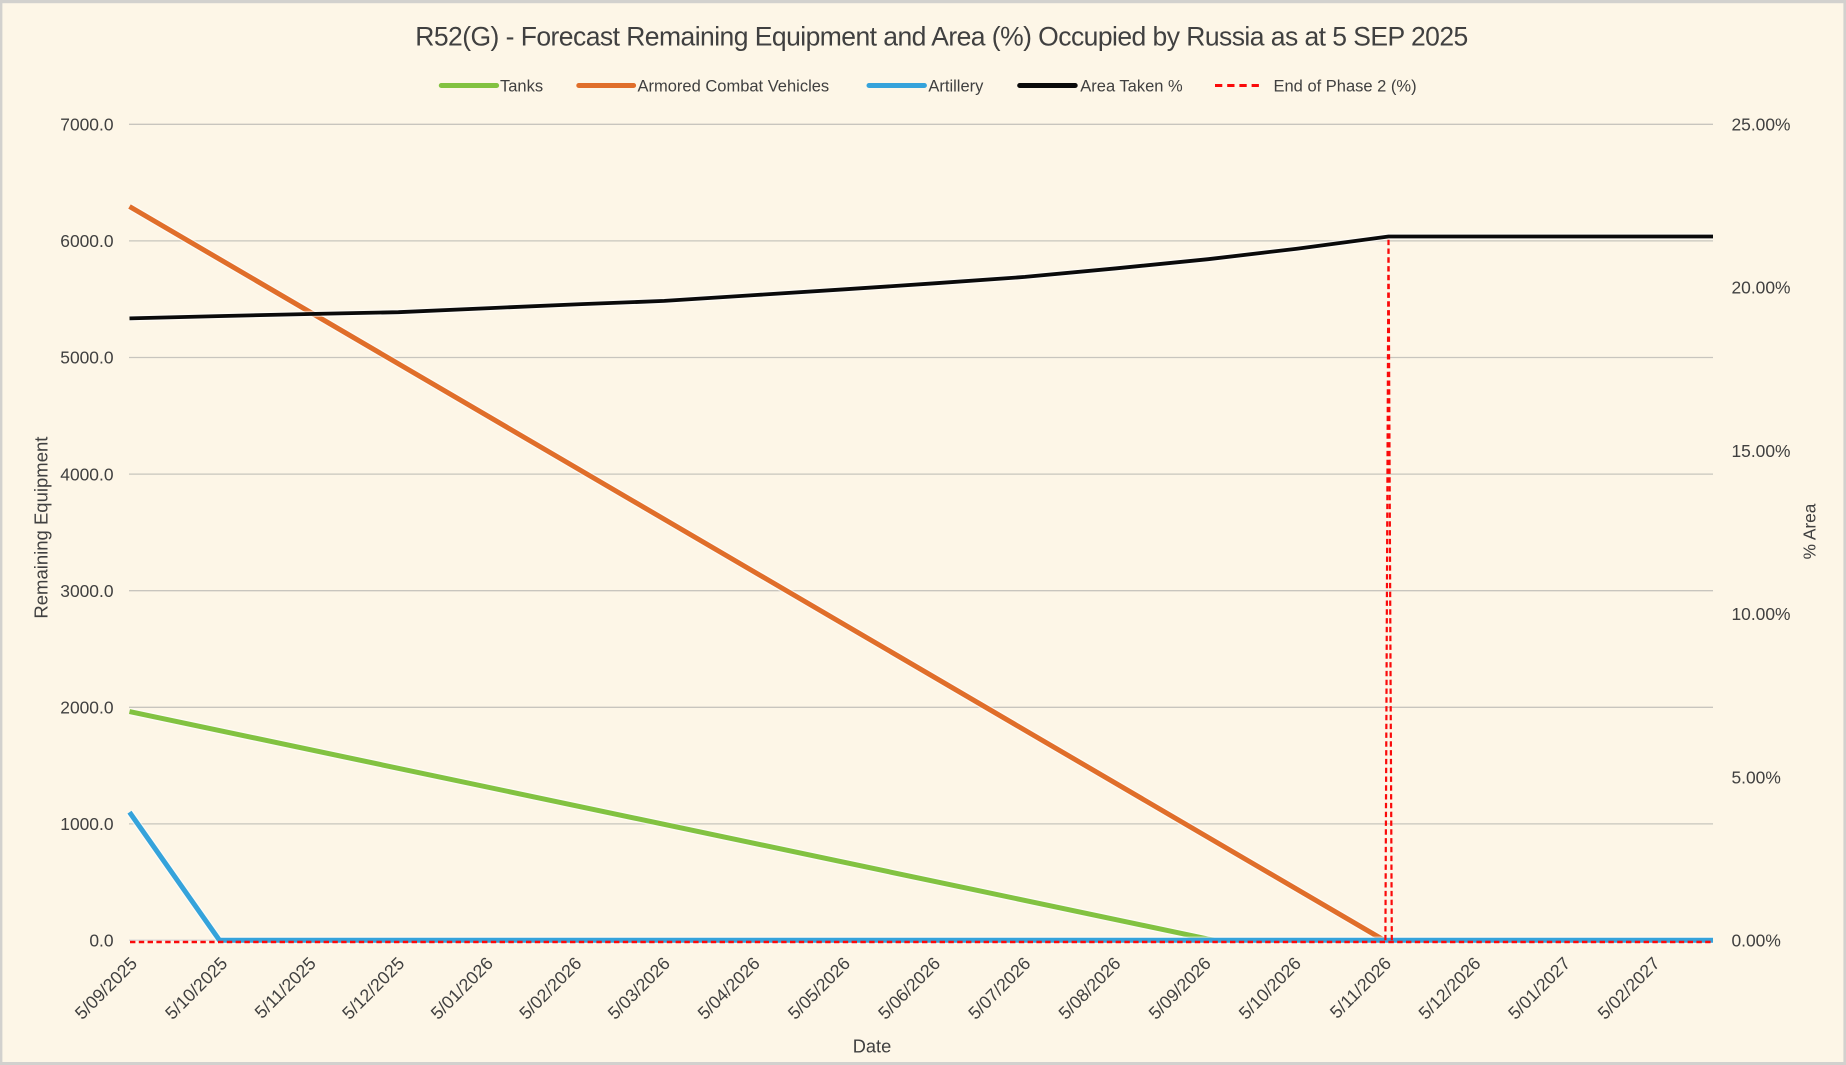 The width and height of the screenshot is (1846, 1065). What do you see at coordinates (872, 1047) in the screenshot?
I see `svg-text: Date` at bounding box center [872, 1047].